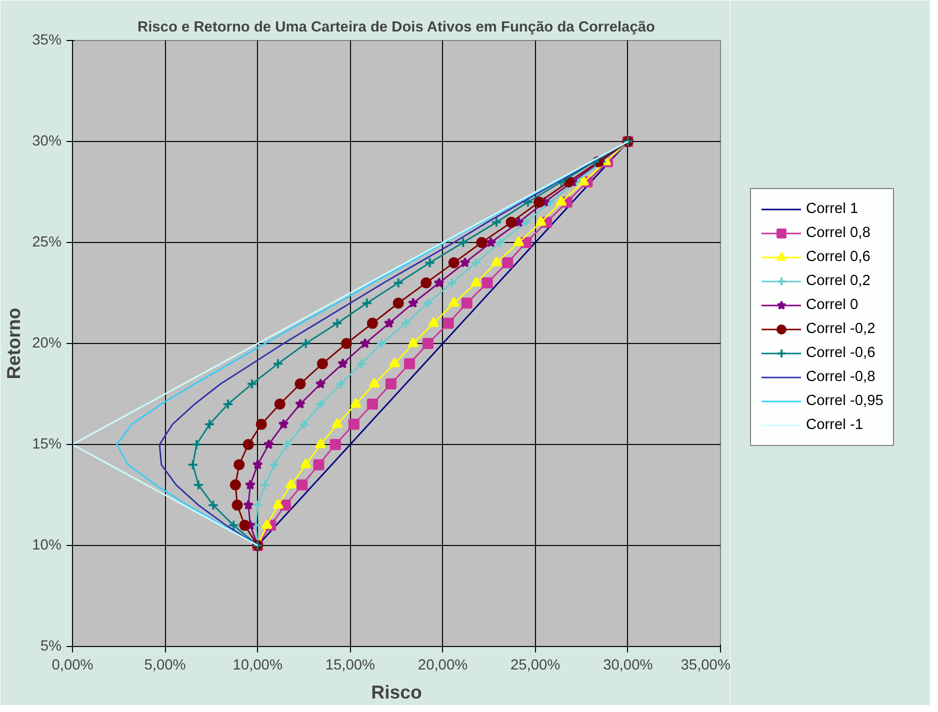 This screenshot has height=712, width=938. I want to click on x-tick-label: 15,00%, so click(350, 666).